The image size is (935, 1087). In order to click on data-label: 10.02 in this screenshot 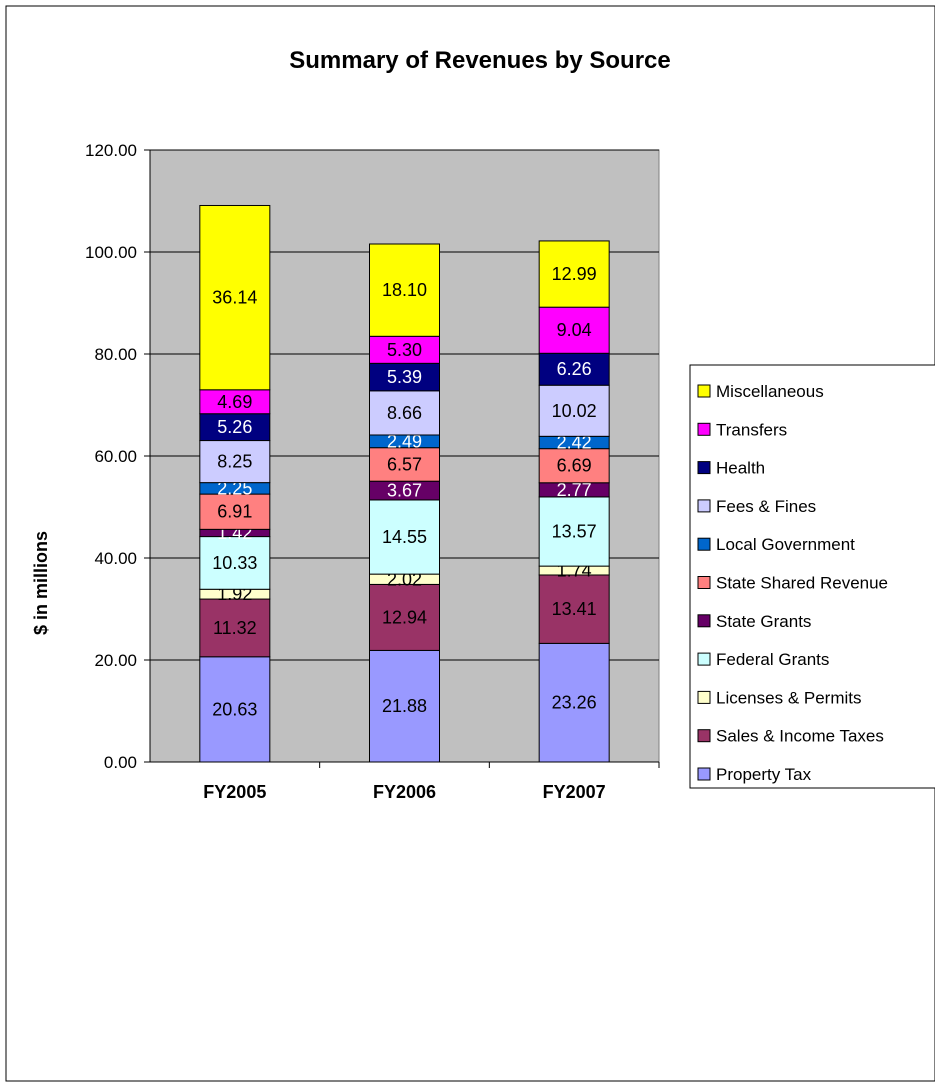, I will do `click(574, 411)`.